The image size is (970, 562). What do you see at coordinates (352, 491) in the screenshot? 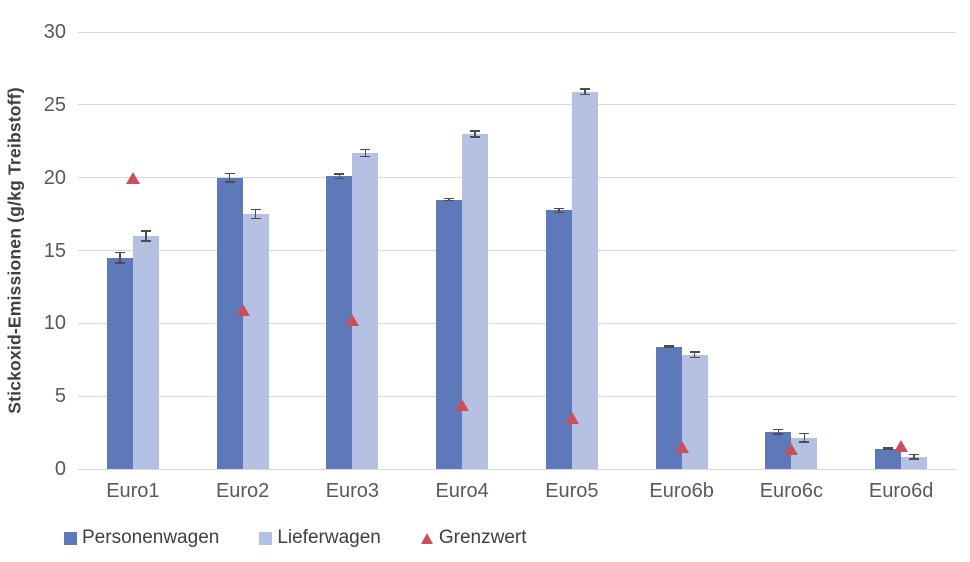
I see `x-axis-label-euro3: Euro3` at bounding box center [352, 491].